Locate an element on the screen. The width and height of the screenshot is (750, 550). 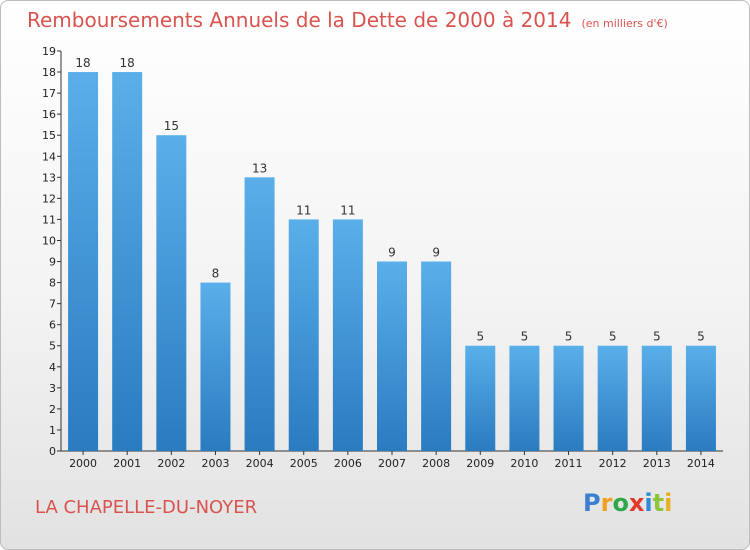
x-tick-label: 2005 is located at coordinates (304, 463).